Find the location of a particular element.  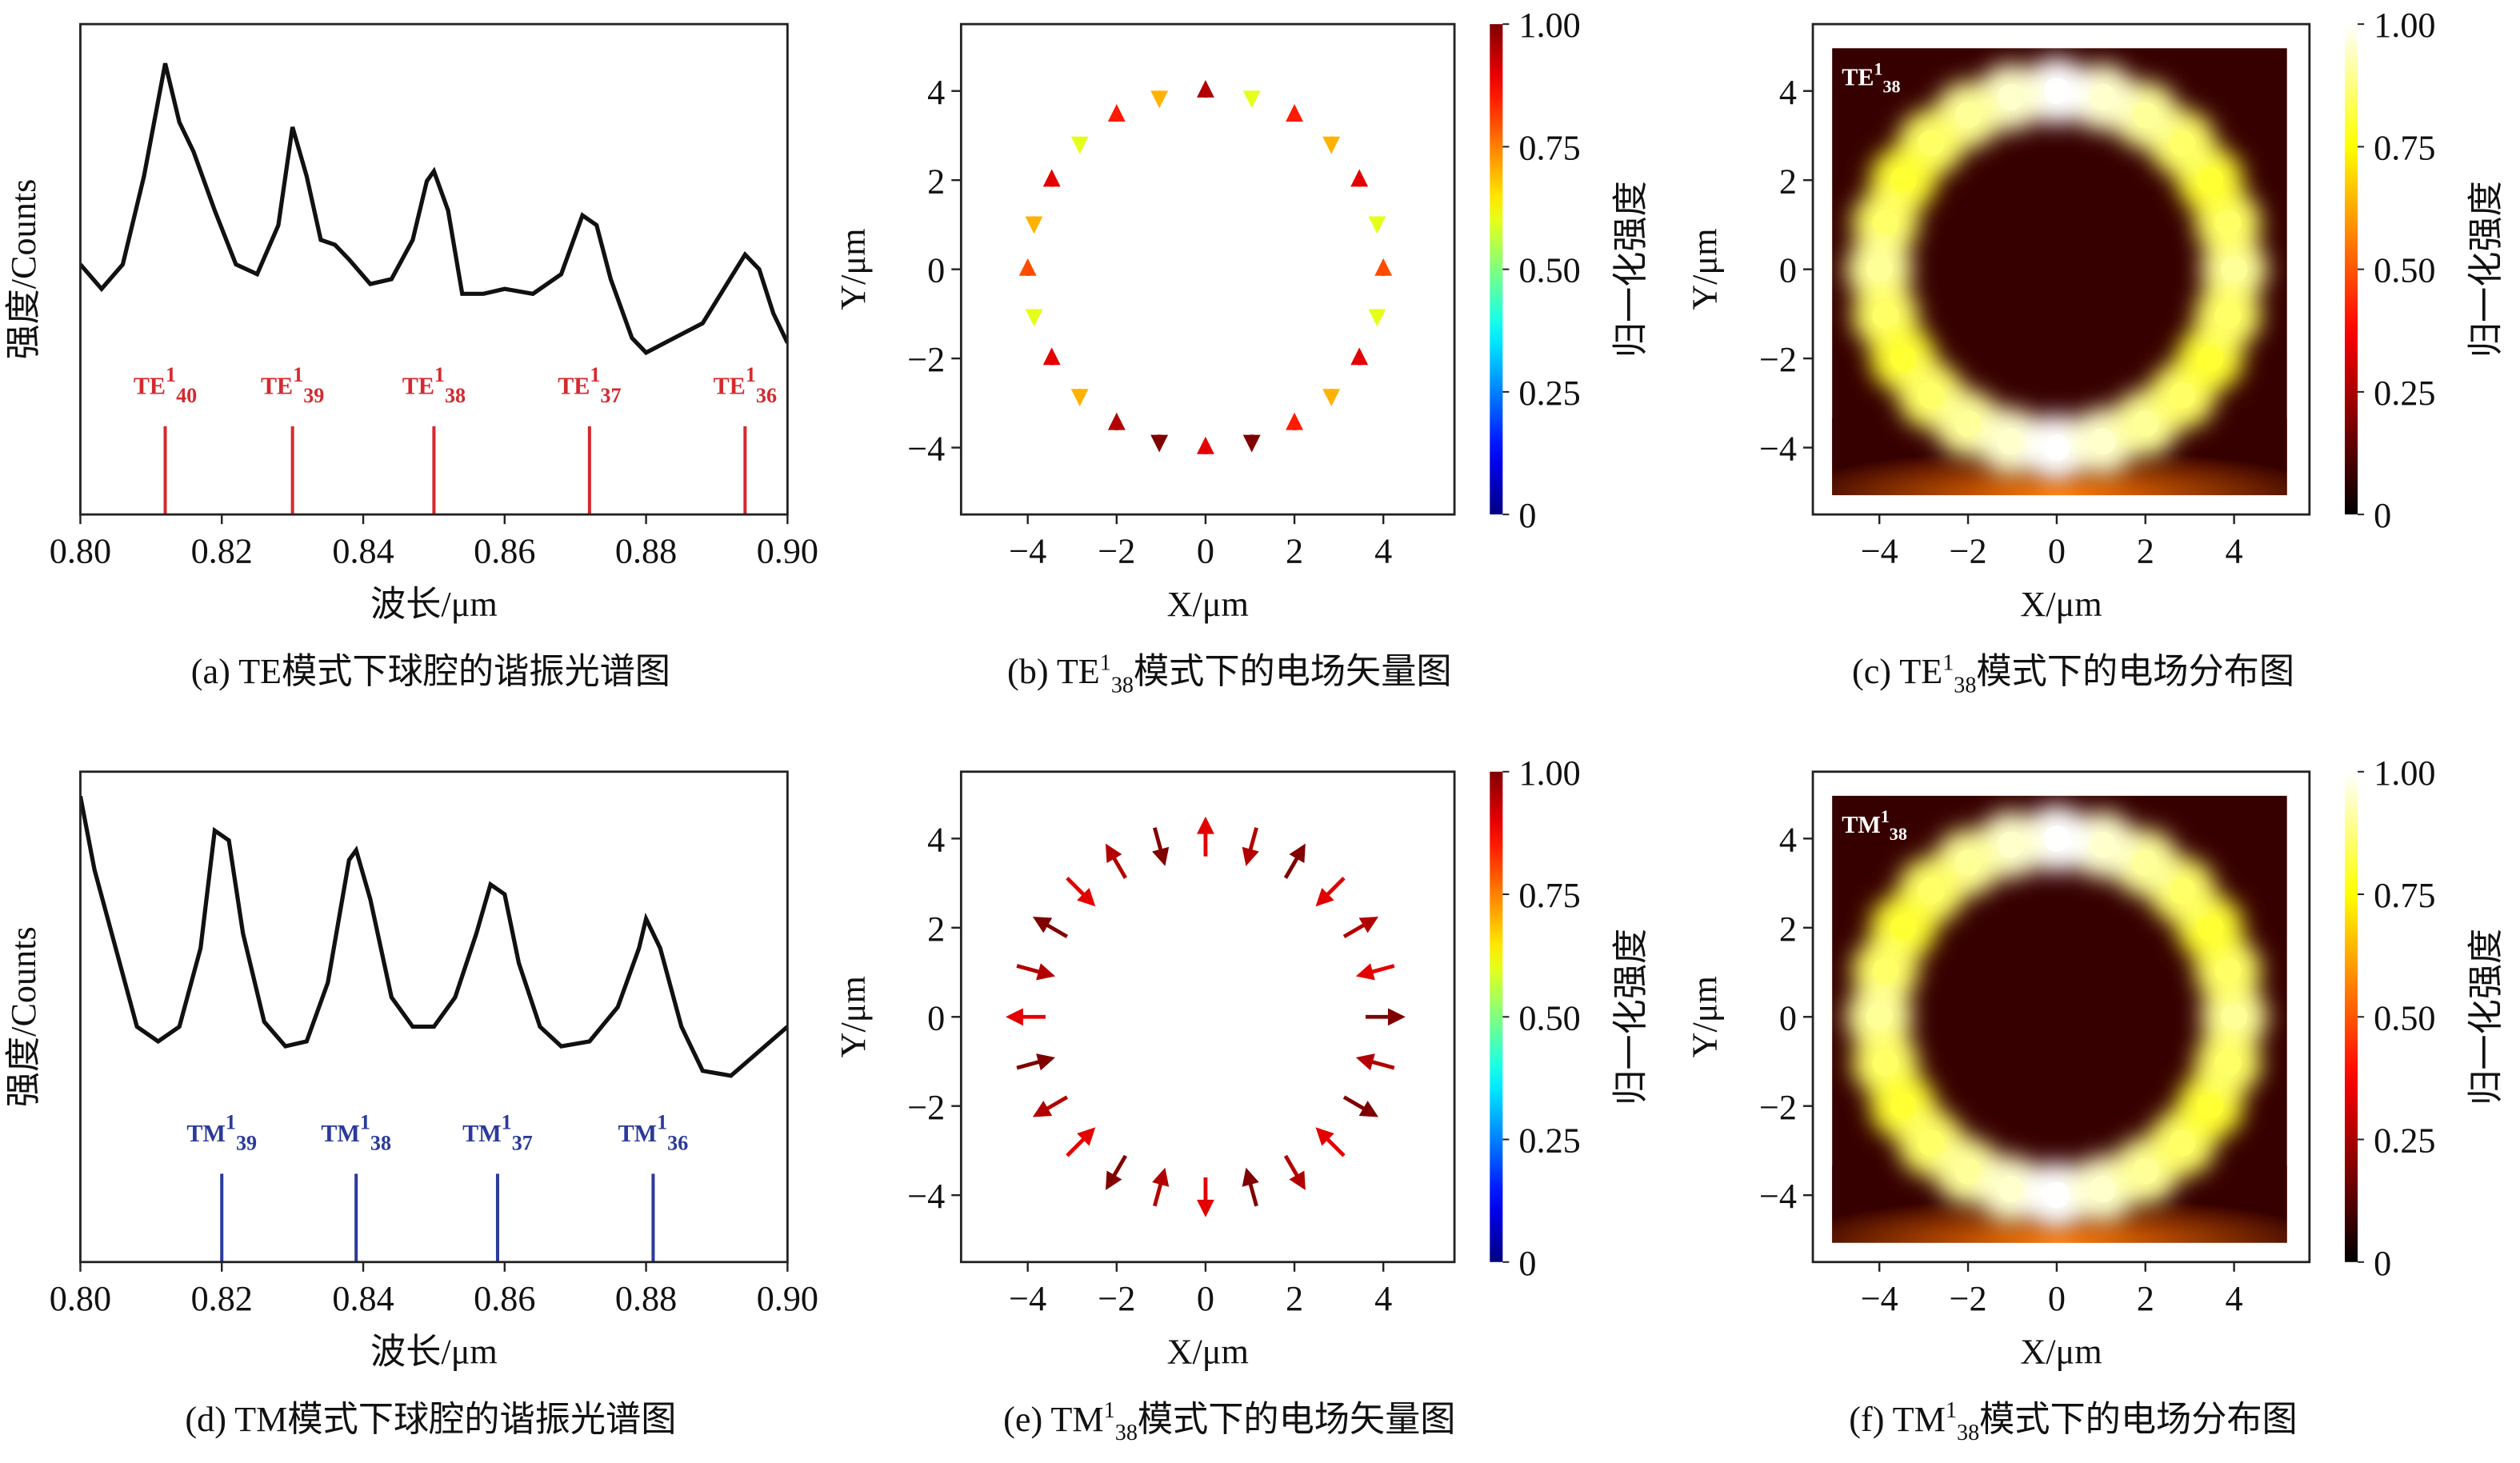

mode-label: TM136 is located at coordinates (653, 1133).